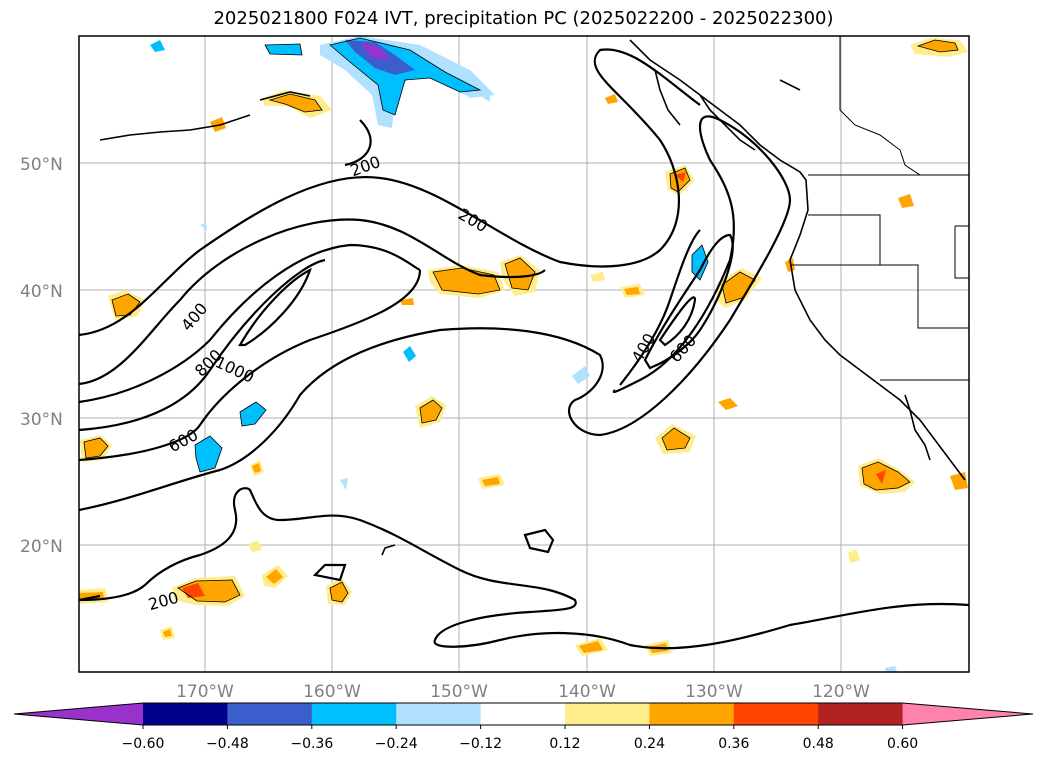  I want to click on political-borders, so click(879, 208).